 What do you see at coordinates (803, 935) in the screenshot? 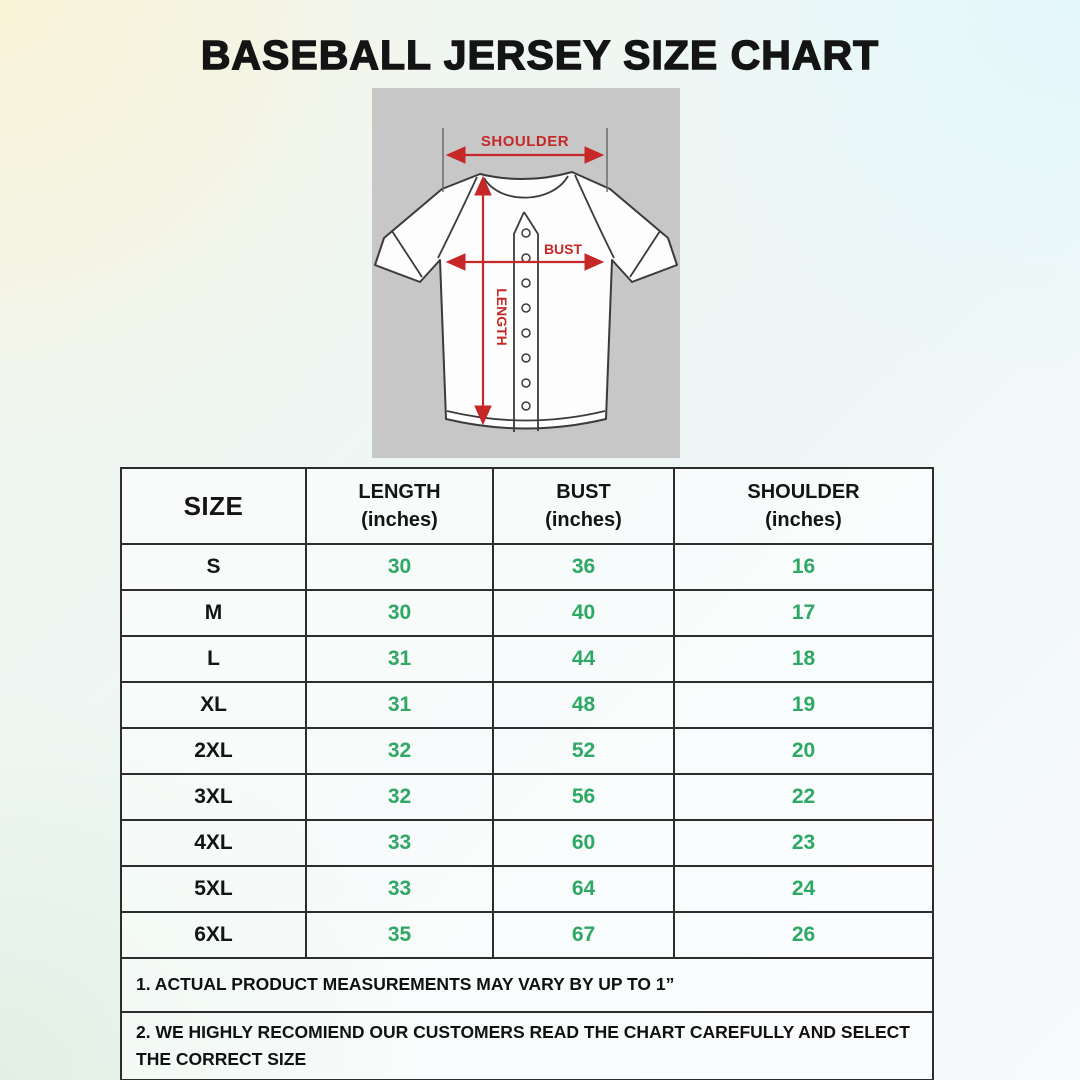
I see `shoulder-cell: 26` at bounding box center [803, 935].